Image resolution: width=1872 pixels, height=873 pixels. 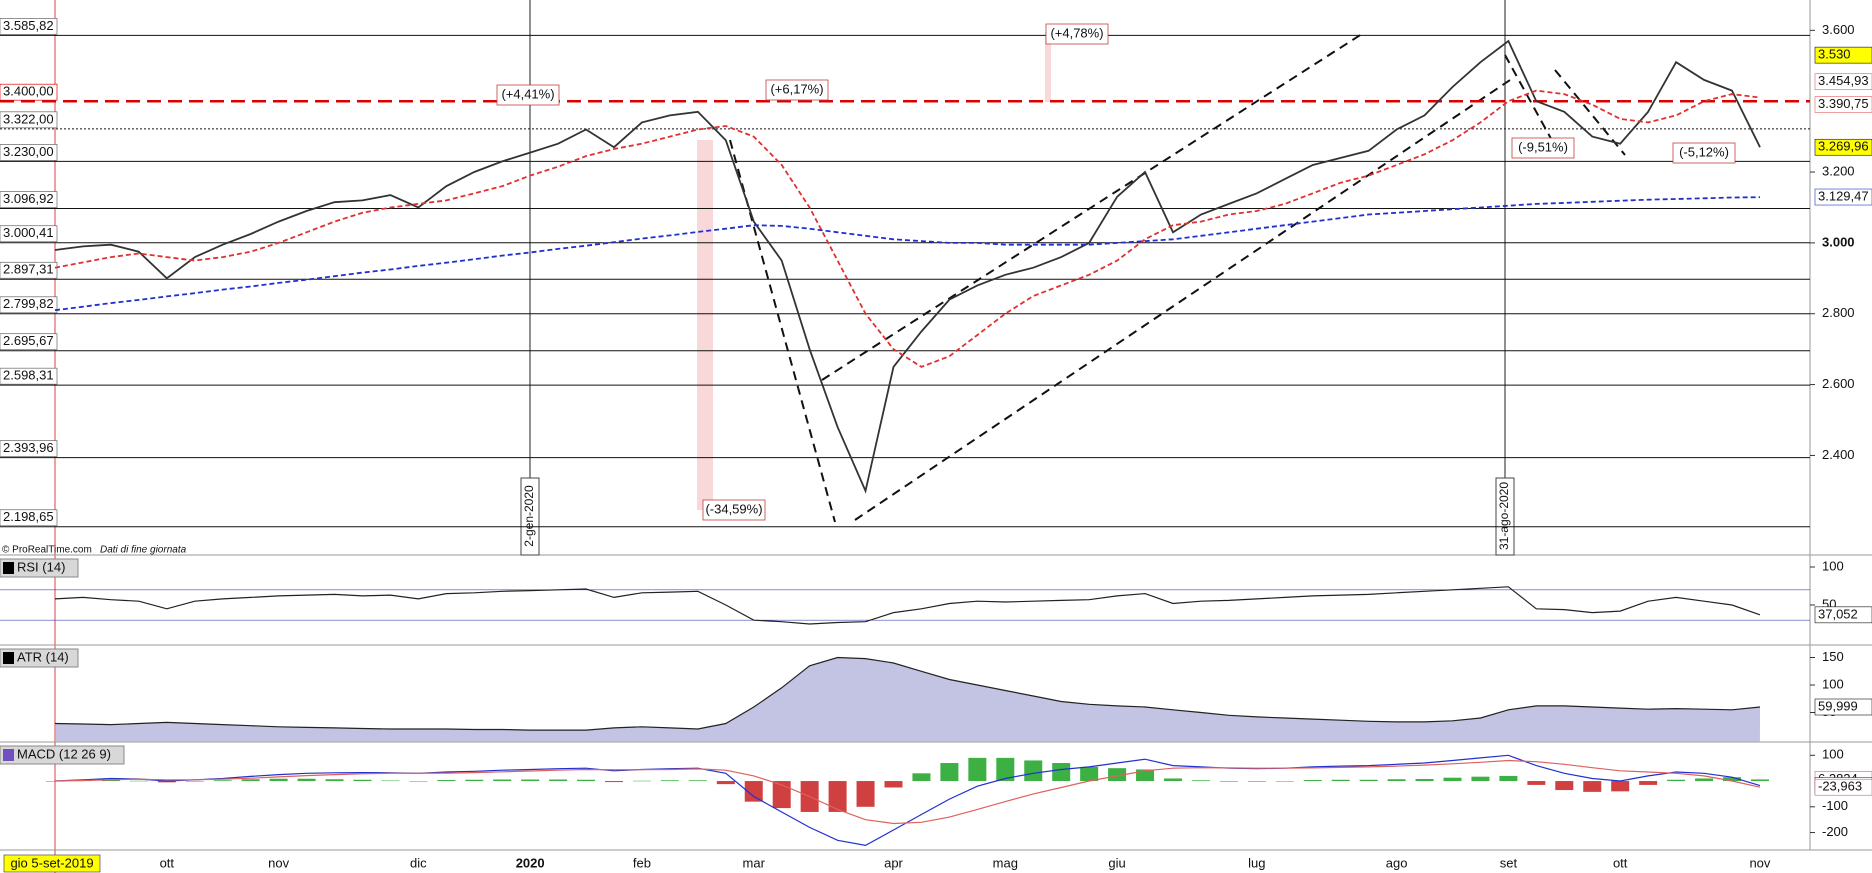 What do you see at coordinates (28, 447) in the screenshot?
I see `level-label: 2.393,96` at bounding box center [28, 447].